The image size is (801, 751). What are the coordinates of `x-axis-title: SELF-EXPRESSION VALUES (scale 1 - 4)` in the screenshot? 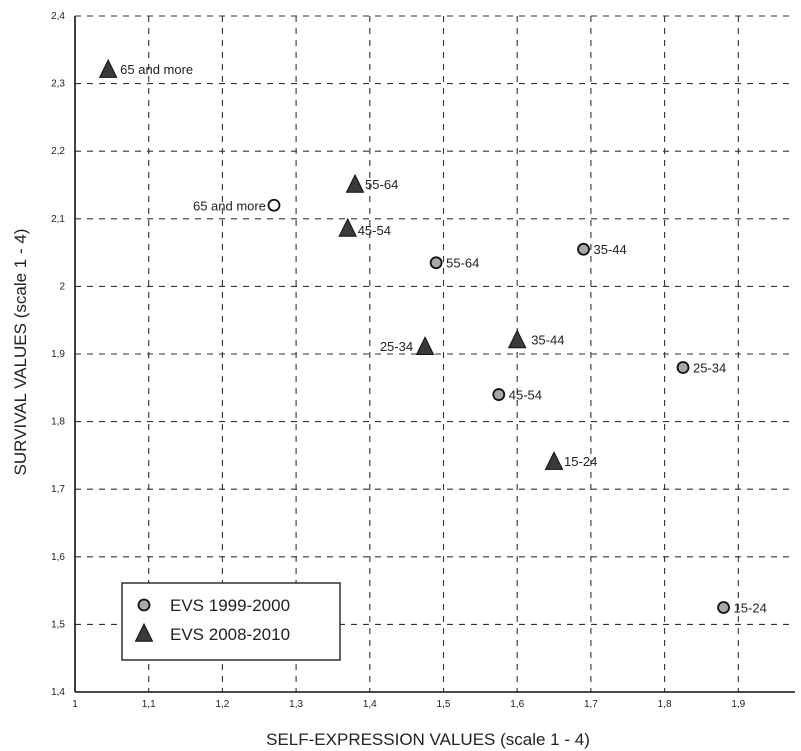 It's located at (428, 739).